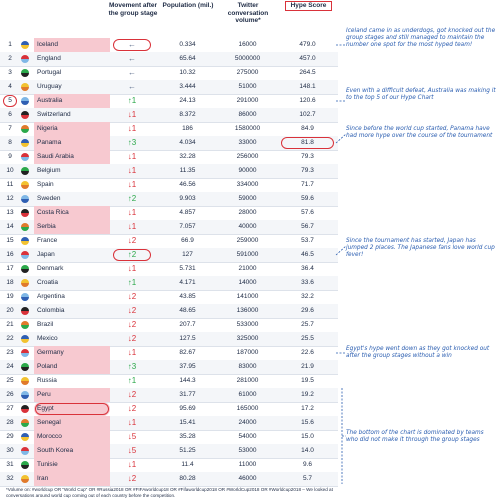 The width and height of the screenshot is (500, 500). I want to click on rank: 26, so click(10, 394).